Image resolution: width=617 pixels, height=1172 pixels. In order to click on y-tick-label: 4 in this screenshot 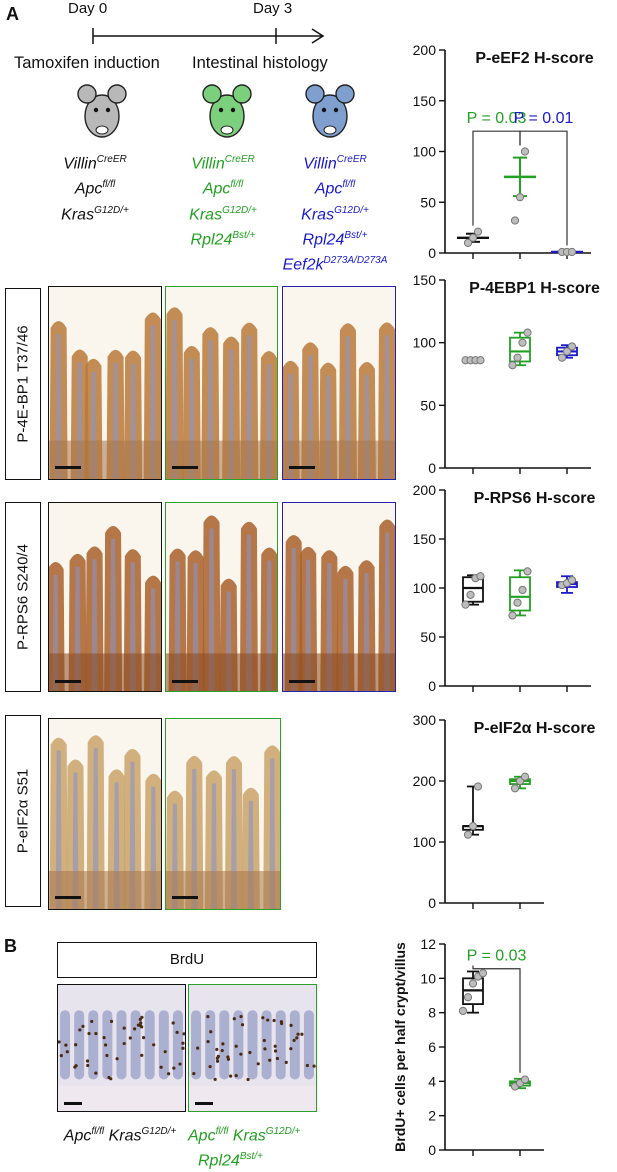, I will do `click(432, 1081)`.